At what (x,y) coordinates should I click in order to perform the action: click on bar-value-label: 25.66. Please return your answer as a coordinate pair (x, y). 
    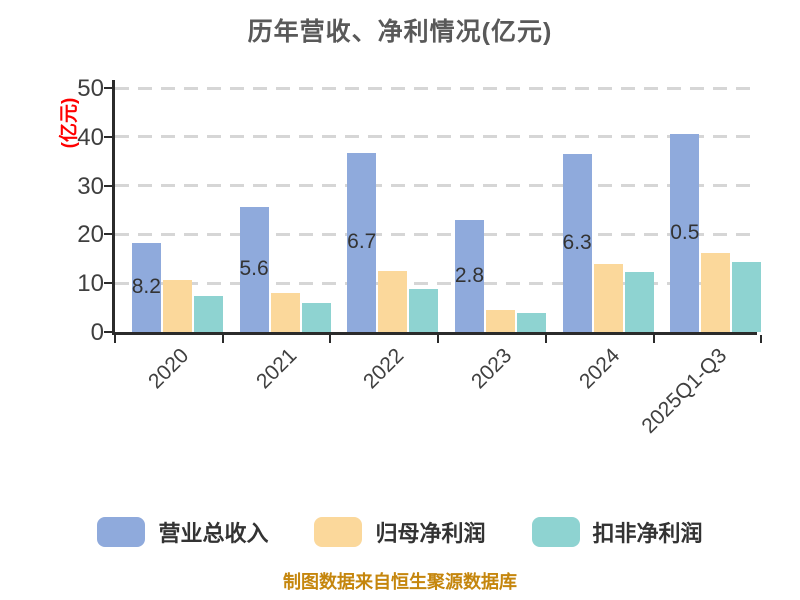
    Looking at the image, I should click on (254, 269).